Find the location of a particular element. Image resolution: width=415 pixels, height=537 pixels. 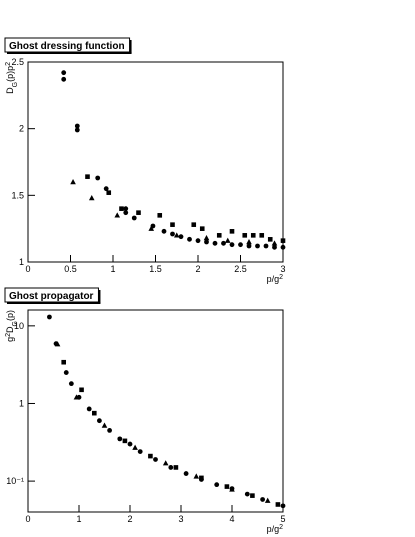

x-tick-label: 5 is located at coordinates (282, 519).